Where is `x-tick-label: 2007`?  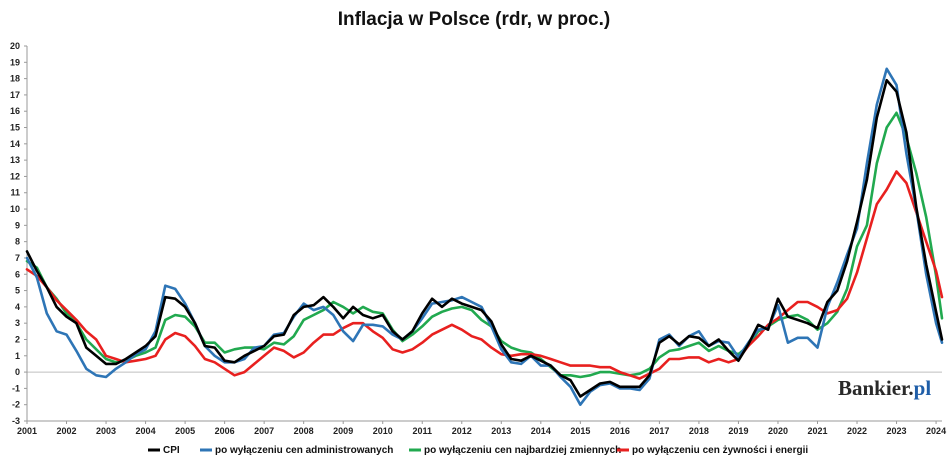 x-tick-label: 2007 is located at coordinates (264, 431).